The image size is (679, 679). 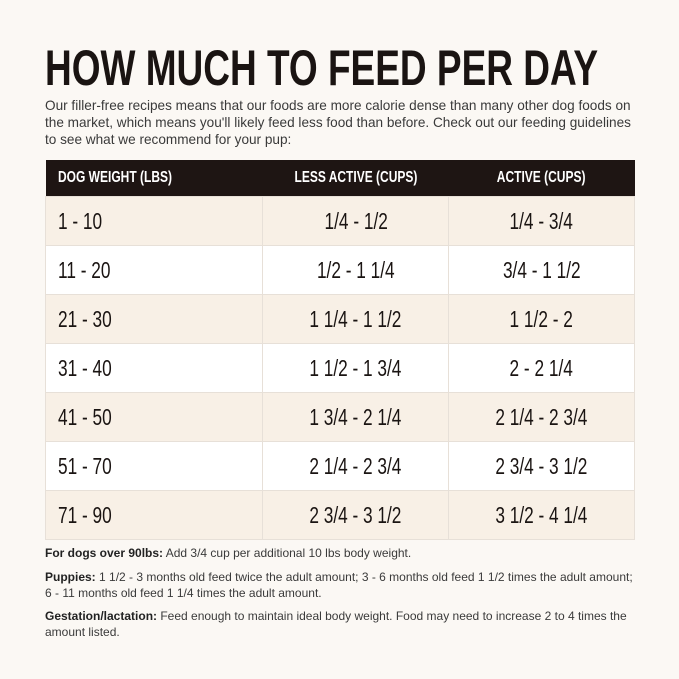 I want to click on cell-value: 3 1/2 - 4 1/4, so click(x=541, y=514).